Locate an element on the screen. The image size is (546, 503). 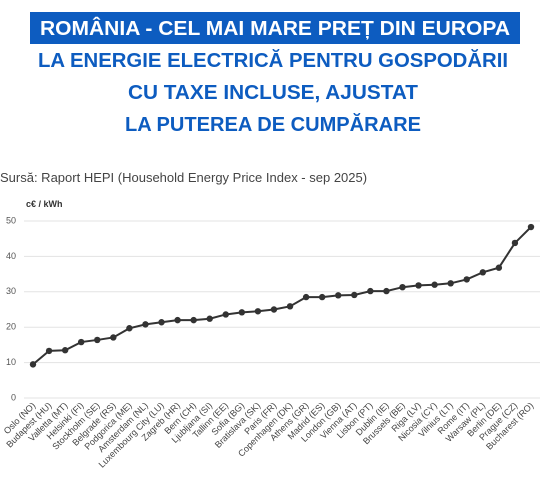
y-tick-label: 40 is located at coordinates (11, 256).